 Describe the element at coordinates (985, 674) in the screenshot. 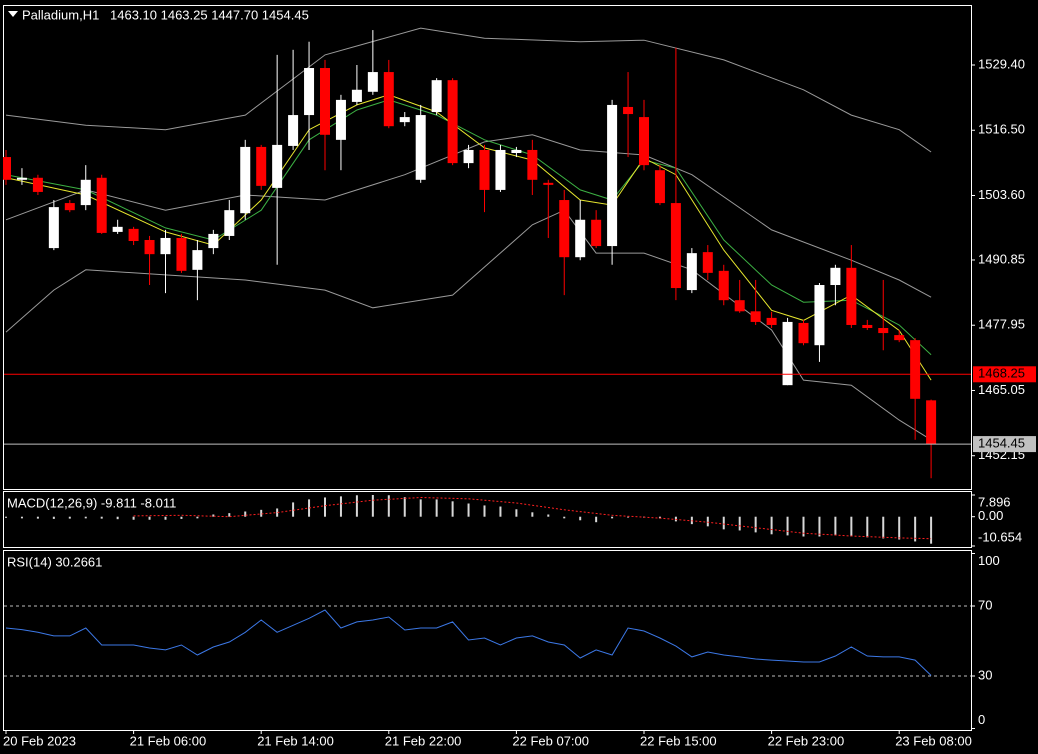

I see `y-tick-label: 30` at that location.